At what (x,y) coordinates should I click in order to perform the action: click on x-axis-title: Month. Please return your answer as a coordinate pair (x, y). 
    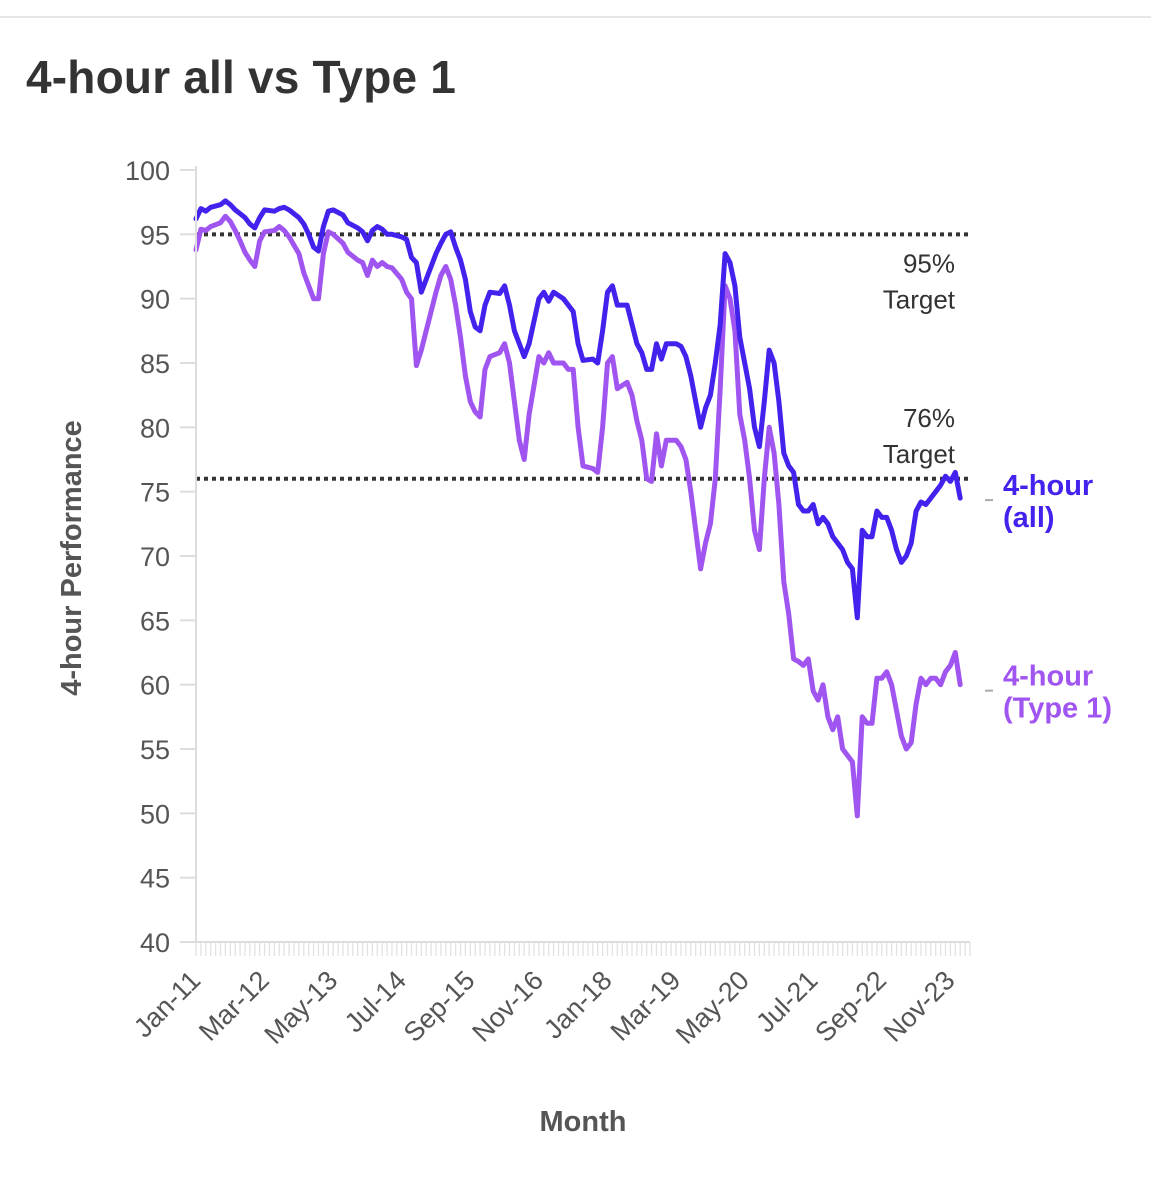
    Looking at the image, I should click on (583, 1122).